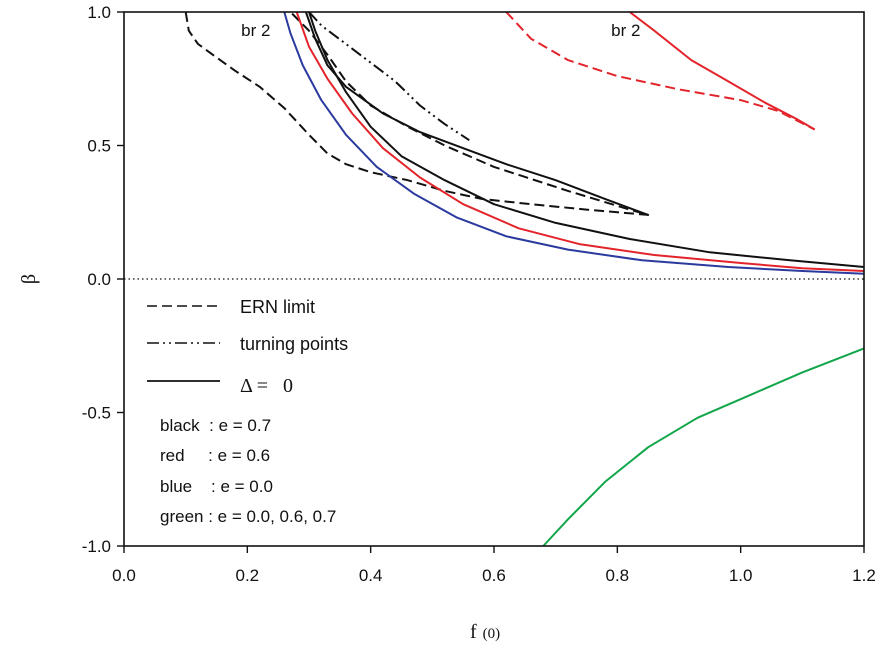 This screenshot has height=652, width=881. Describe the element at coordinates (864, 575) in the screenshot. I see `x-tick-label: 1.2` at that location.